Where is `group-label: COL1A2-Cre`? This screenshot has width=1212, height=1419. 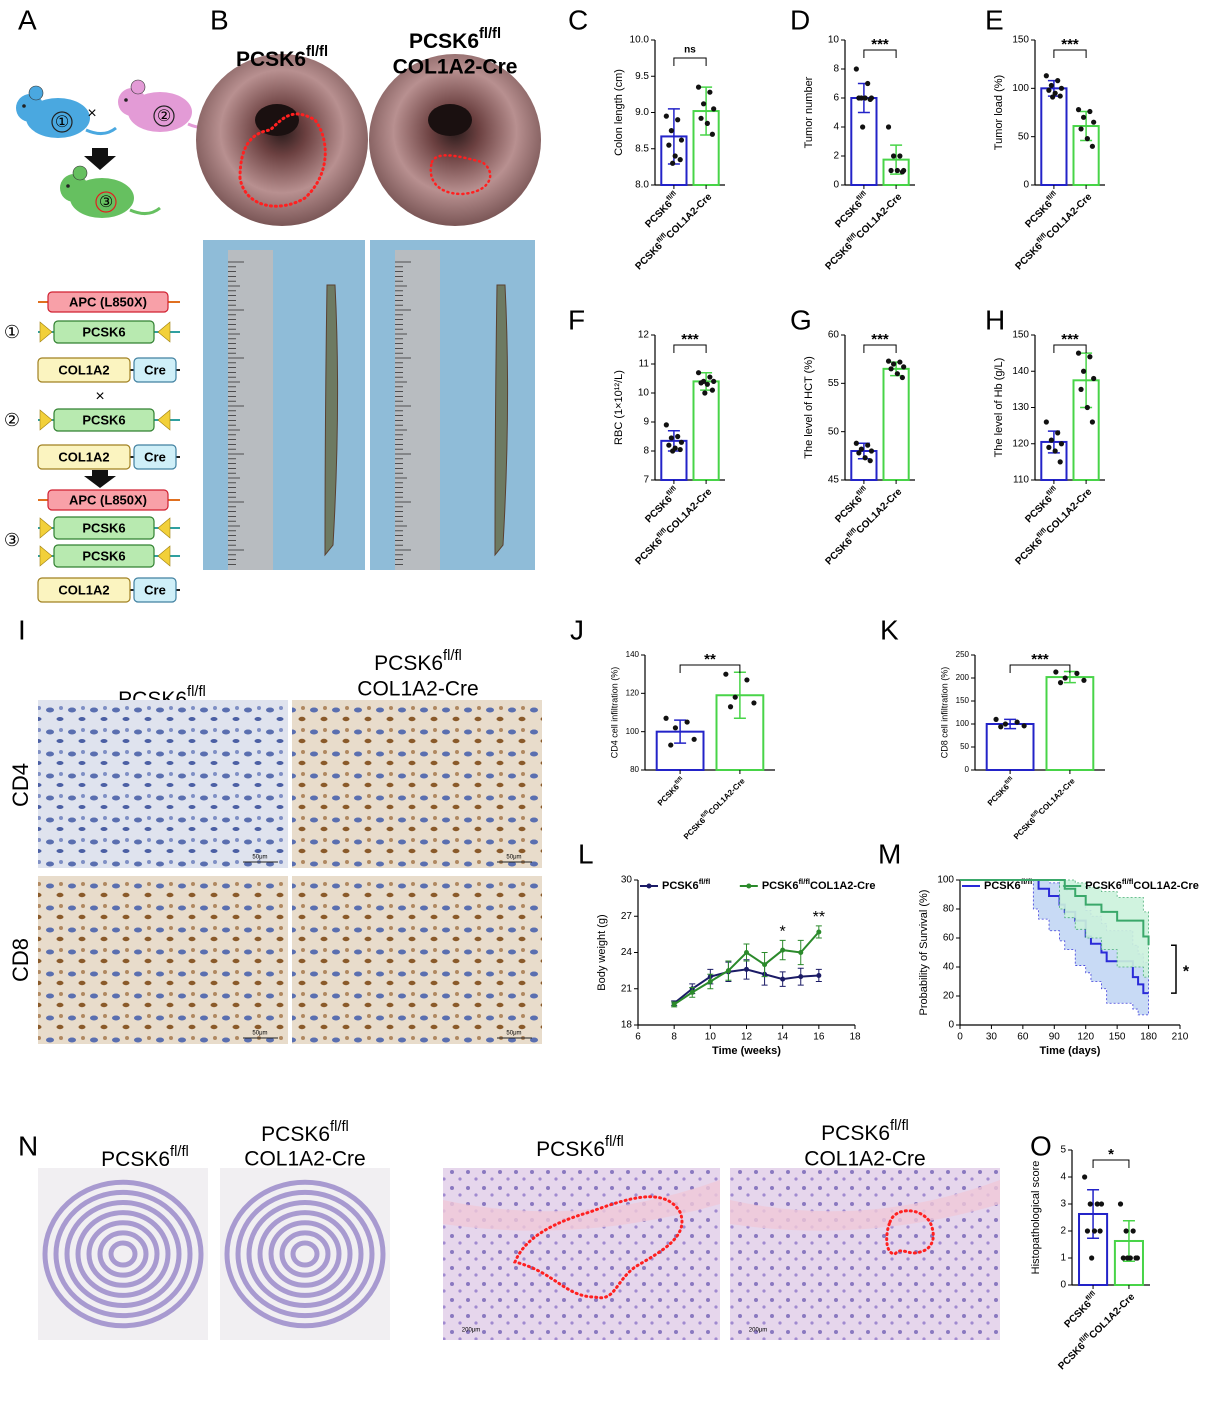 group-label: COL1A2-Cre is located at coordinates (455, 67).